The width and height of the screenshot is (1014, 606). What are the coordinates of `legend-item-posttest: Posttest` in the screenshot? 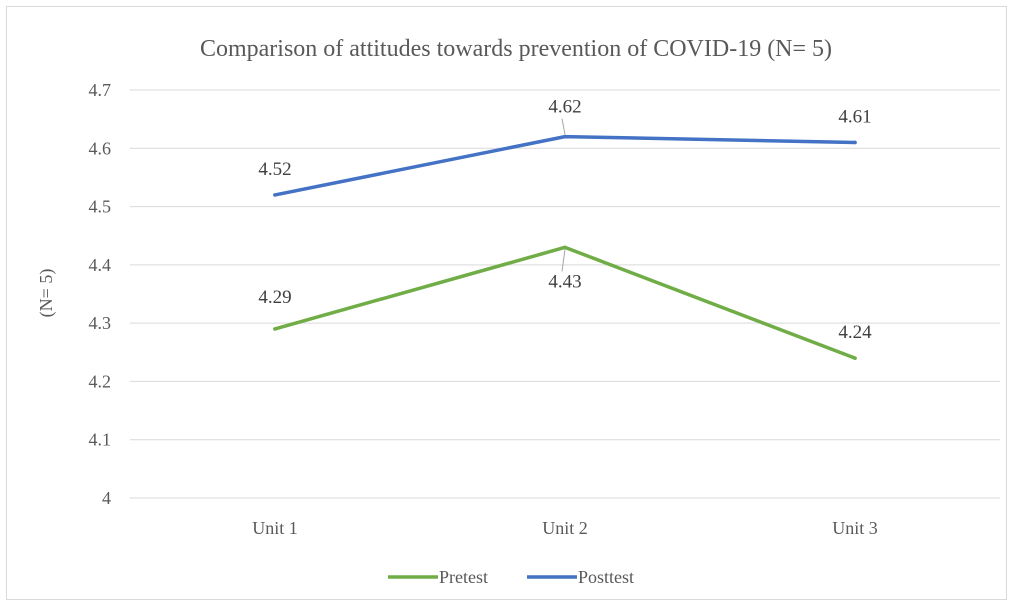 It's located at (580, 577).